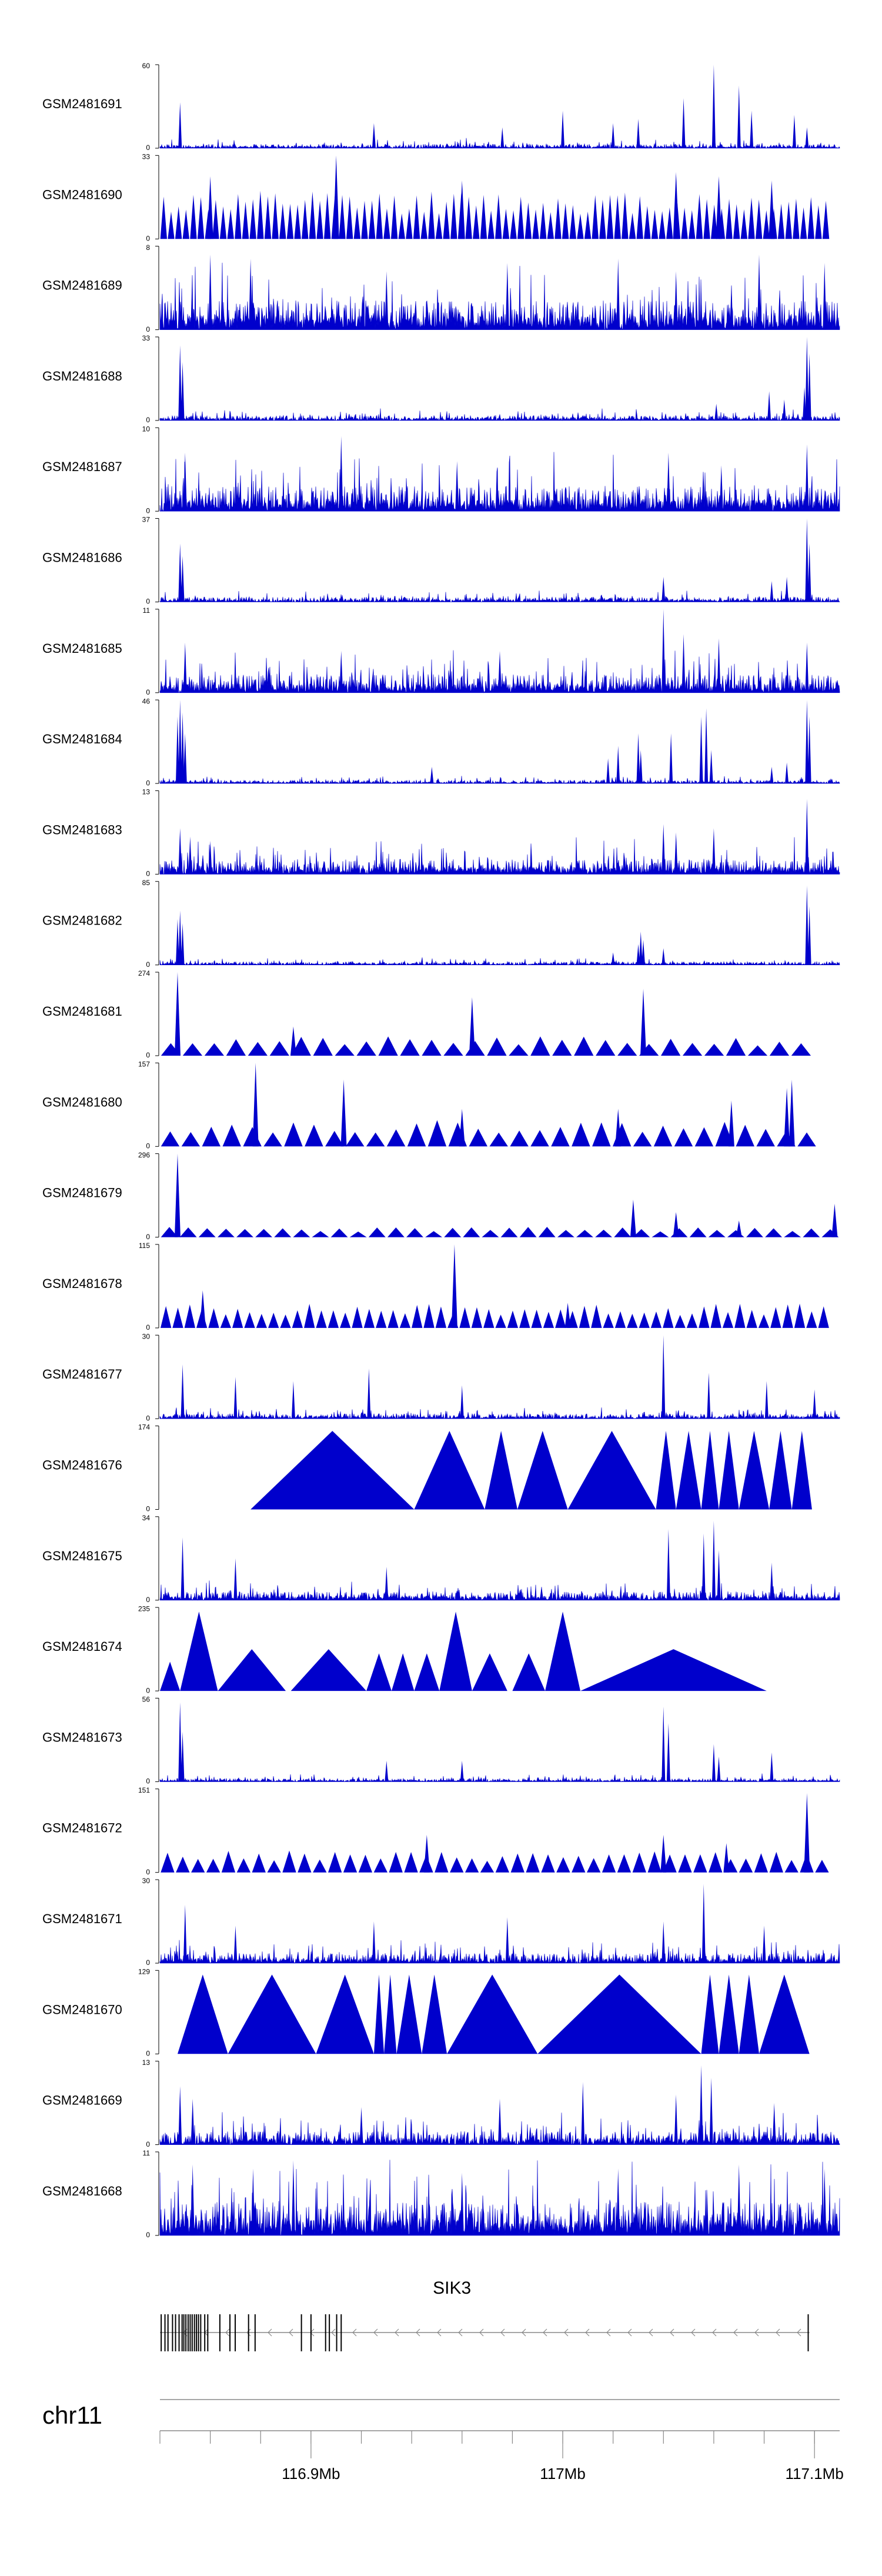 The height and width of the screenshot is (2576, 882). What do you see at coordinates (441, 1741) in the screenshot?
I see `track-GSM2481673: GSM2481673 56 0` at bounding box center [441, 1741].